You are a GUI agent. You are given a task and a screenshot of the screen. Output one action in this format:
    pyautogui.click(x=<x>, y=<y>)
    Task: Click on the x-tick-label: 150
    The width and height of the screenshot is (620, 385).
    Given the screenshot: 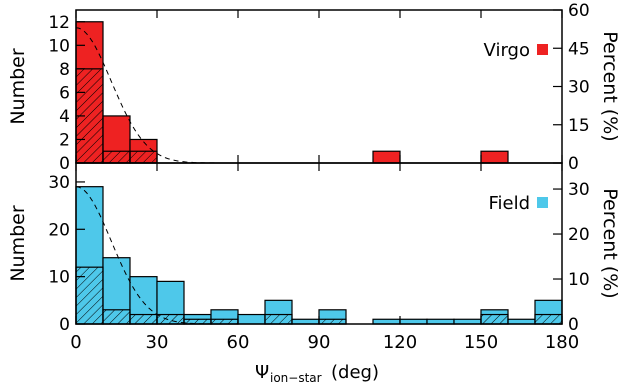 What is the action you would take?
    pyautogui.click(x=481, y=342)
    